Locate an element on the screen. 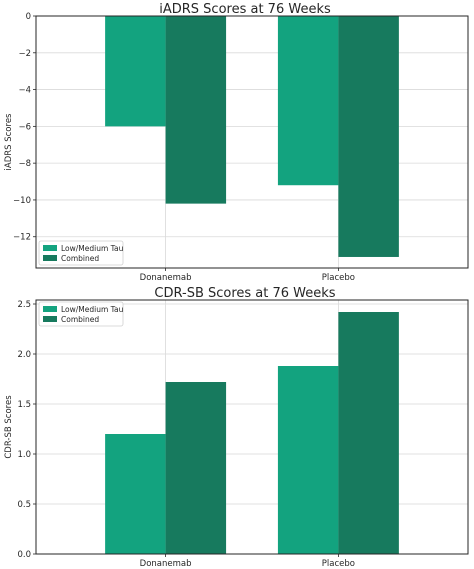 The image size is (474, 569). y-tick-label: 0.5 is located at coordinates (24, 505).